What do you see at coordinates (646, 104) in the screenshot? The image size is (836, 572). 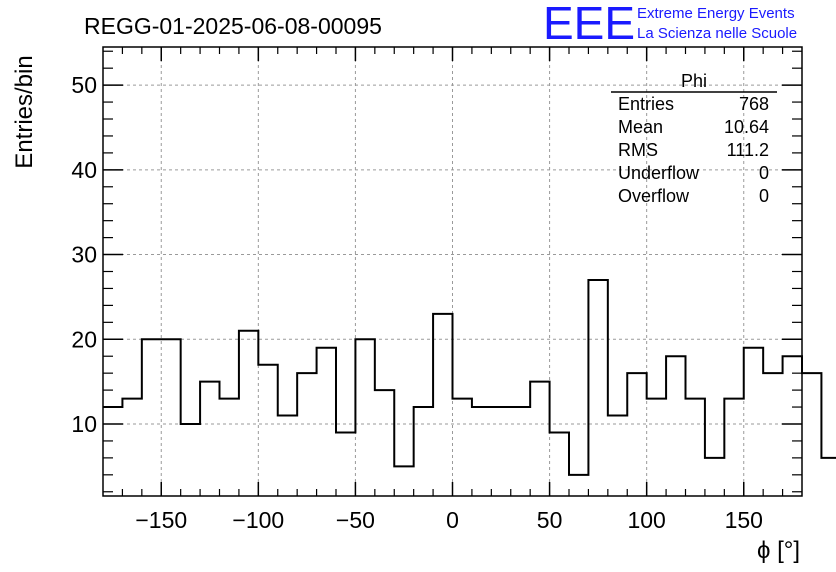 I see `stats-row-label: Entries` at bounding box center [646, 104].